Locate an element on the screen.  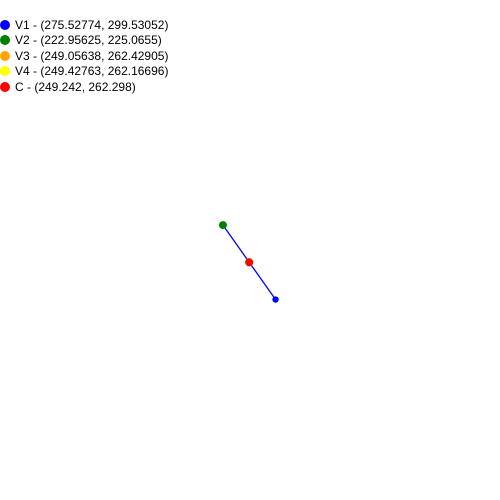
point-c is located at coordinates (249, 262).